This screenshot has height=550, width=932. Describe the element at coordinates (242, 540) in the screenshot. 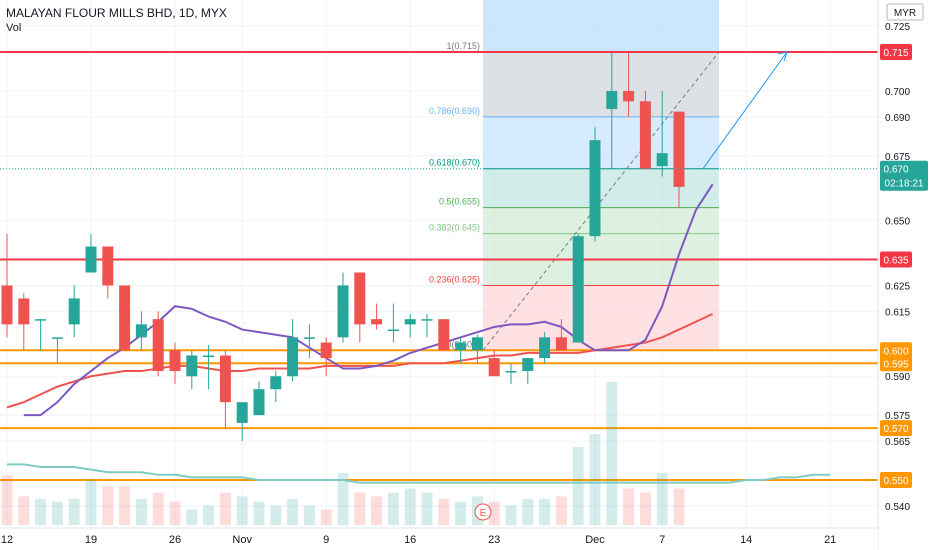

I see `x-tick-label: Nov` at that location.